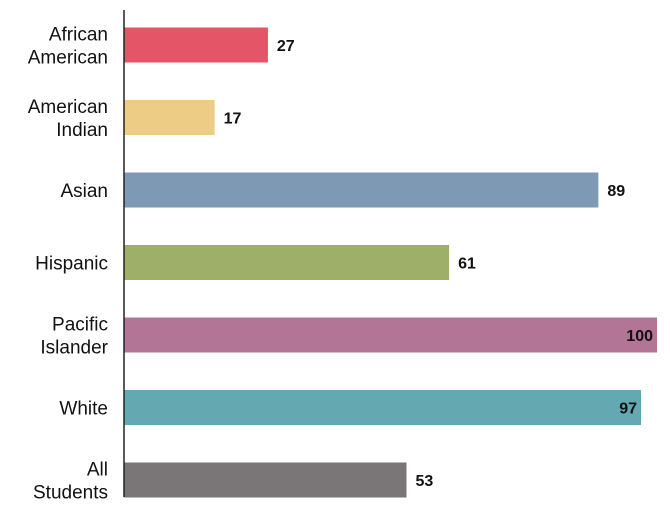 This screenshot has height=505, width=670. Describe the element at coordinates (83, 409) in the screenshot. I see `category-label: White` at that location.